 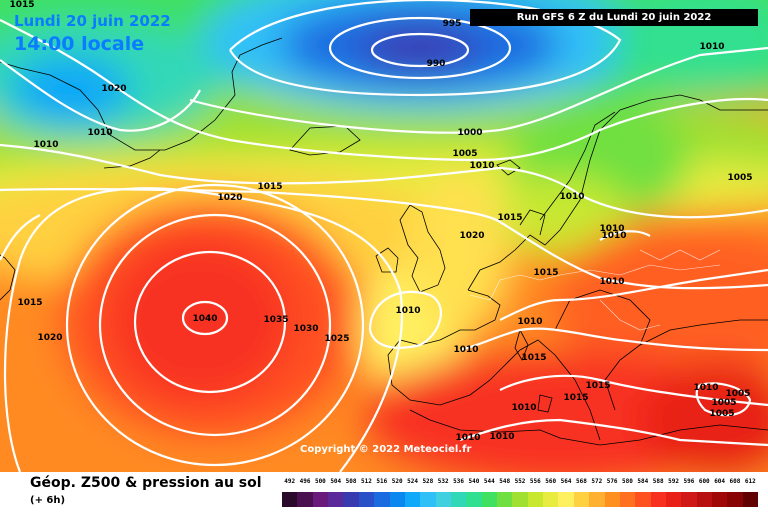 What do you see at coordinates (79, 44) in the screenshot?
I see `forecast-time: 14:00 locale` at bounding box center [79, 44].